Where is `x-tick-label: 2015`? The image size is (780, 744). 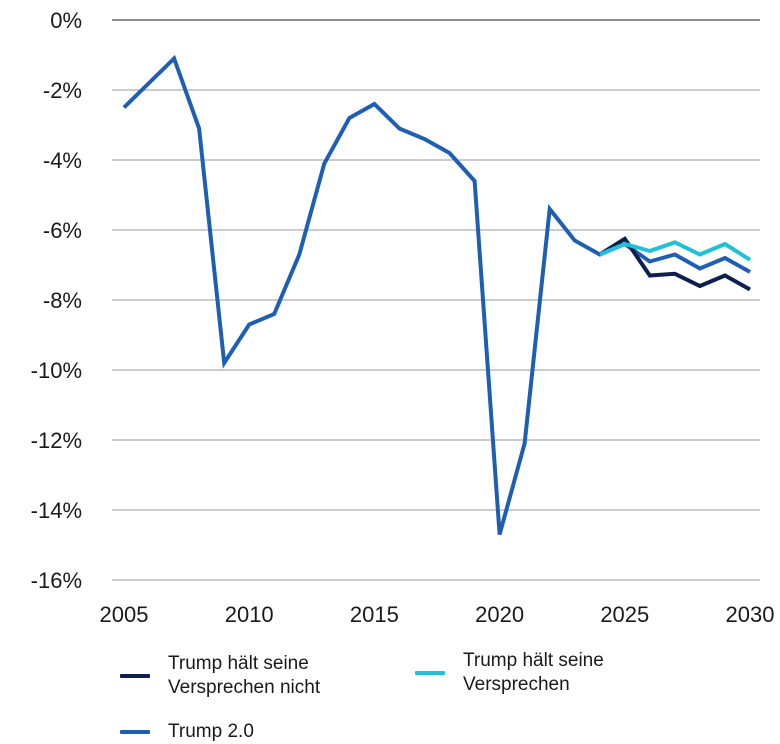
x-tick-label: 2015 is located at coordinates (374, 614).